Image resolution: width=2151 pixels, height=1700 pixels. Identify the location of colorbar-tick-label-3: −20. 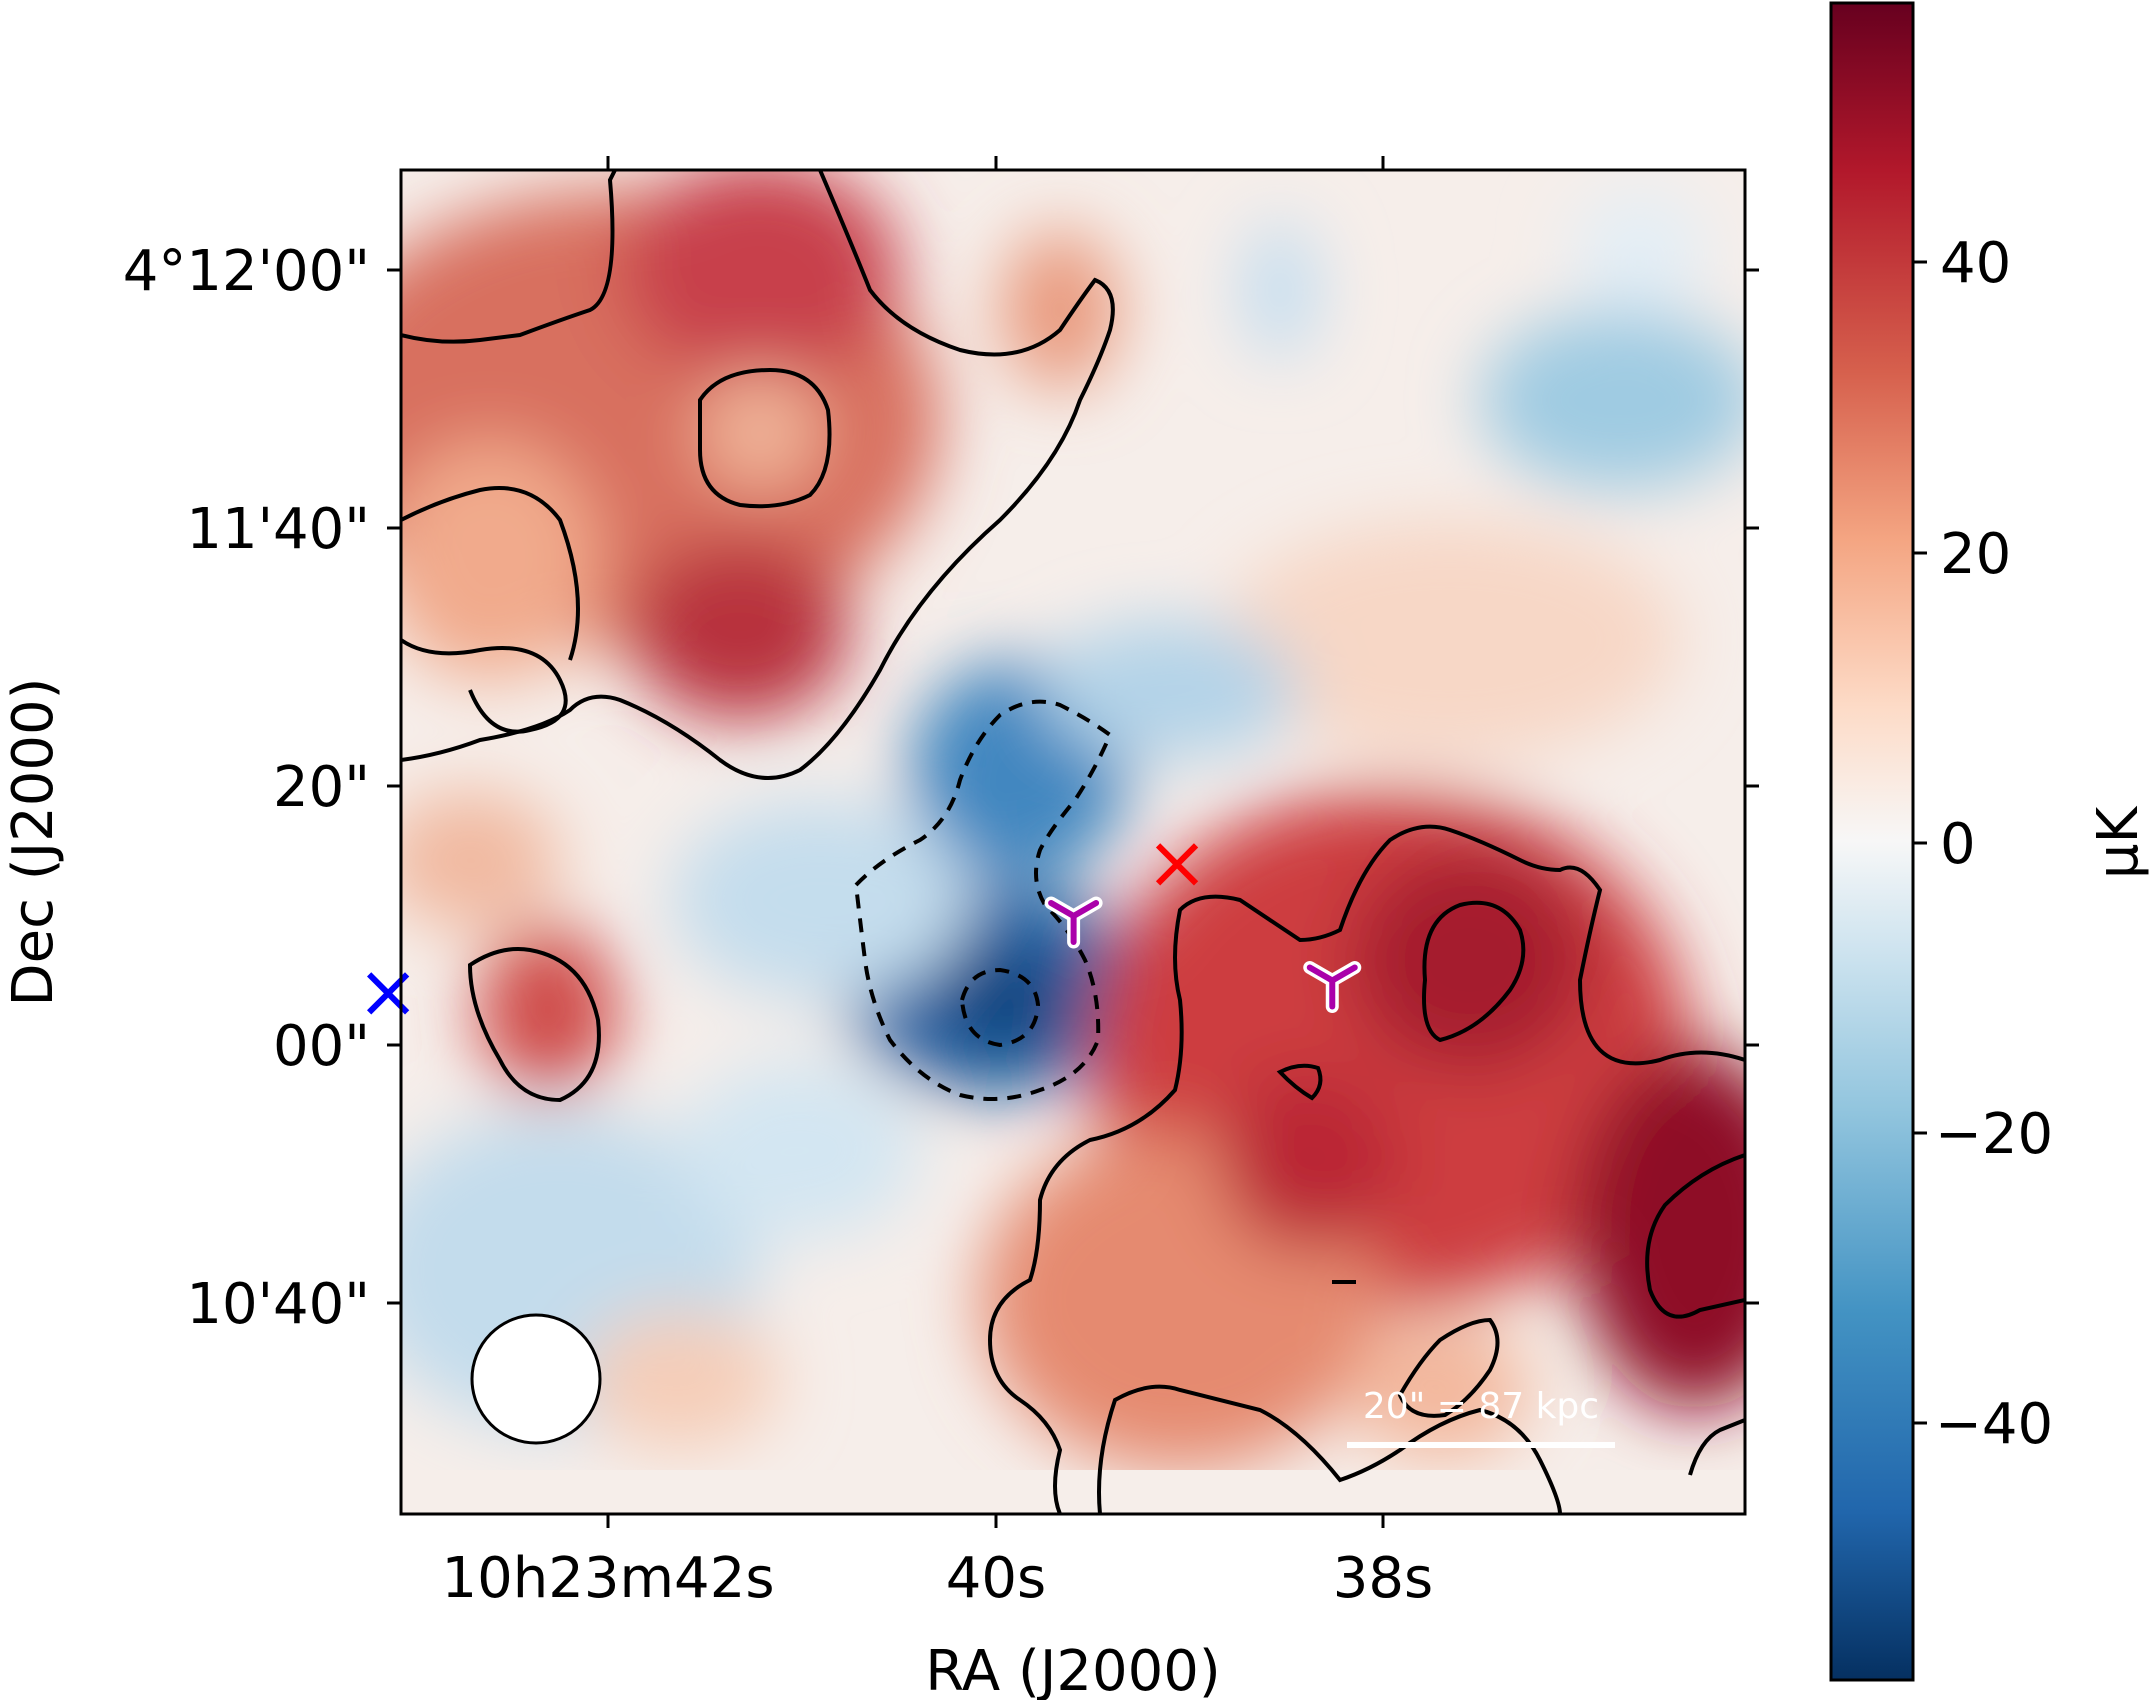
(1994, 1134).